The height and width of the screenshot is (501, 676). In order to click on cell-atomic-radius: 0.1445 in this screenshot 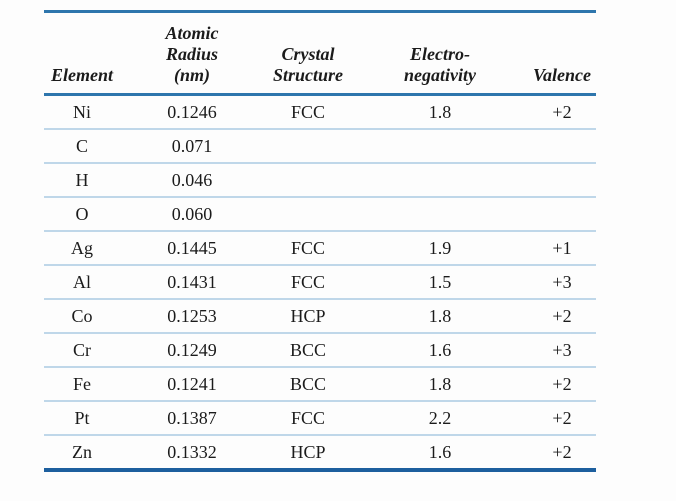, I will do `click(192, 248)`.